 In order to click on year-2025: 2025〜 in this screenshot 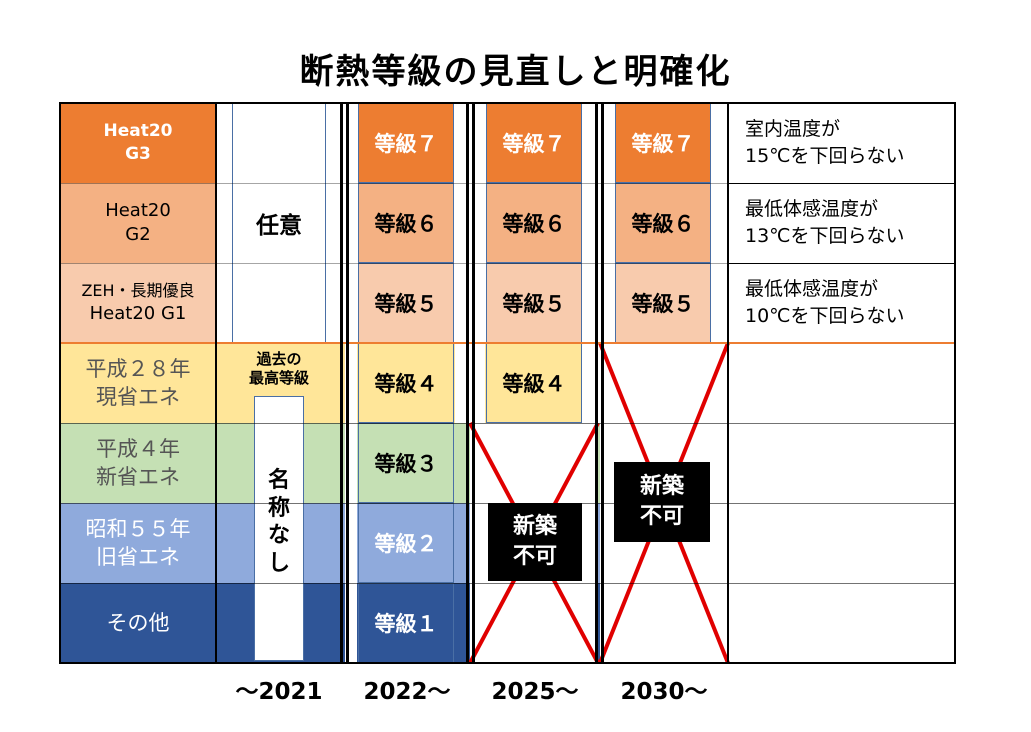, I will do `click(535, 692)`.